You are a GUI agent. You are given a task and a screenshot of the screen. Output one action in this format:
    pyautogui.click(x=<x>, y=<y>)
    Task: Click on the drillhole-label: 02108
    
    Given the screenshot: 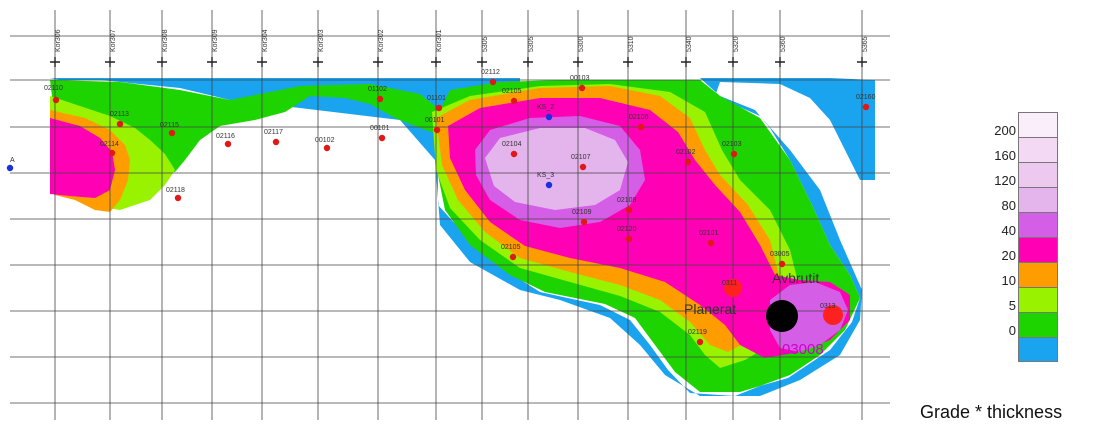 What is the action you would take?
    pyautogui.click(x=627, y=200)
    